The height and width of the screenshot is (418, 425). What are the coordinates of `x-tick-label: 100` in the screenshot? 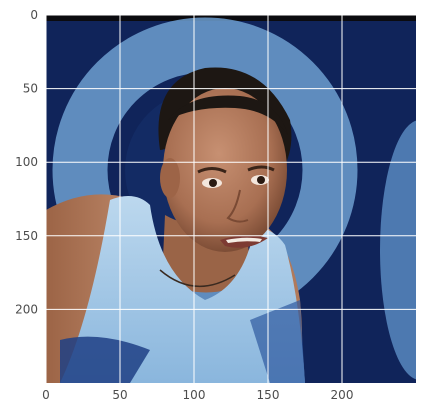 It's located at (194, 395).